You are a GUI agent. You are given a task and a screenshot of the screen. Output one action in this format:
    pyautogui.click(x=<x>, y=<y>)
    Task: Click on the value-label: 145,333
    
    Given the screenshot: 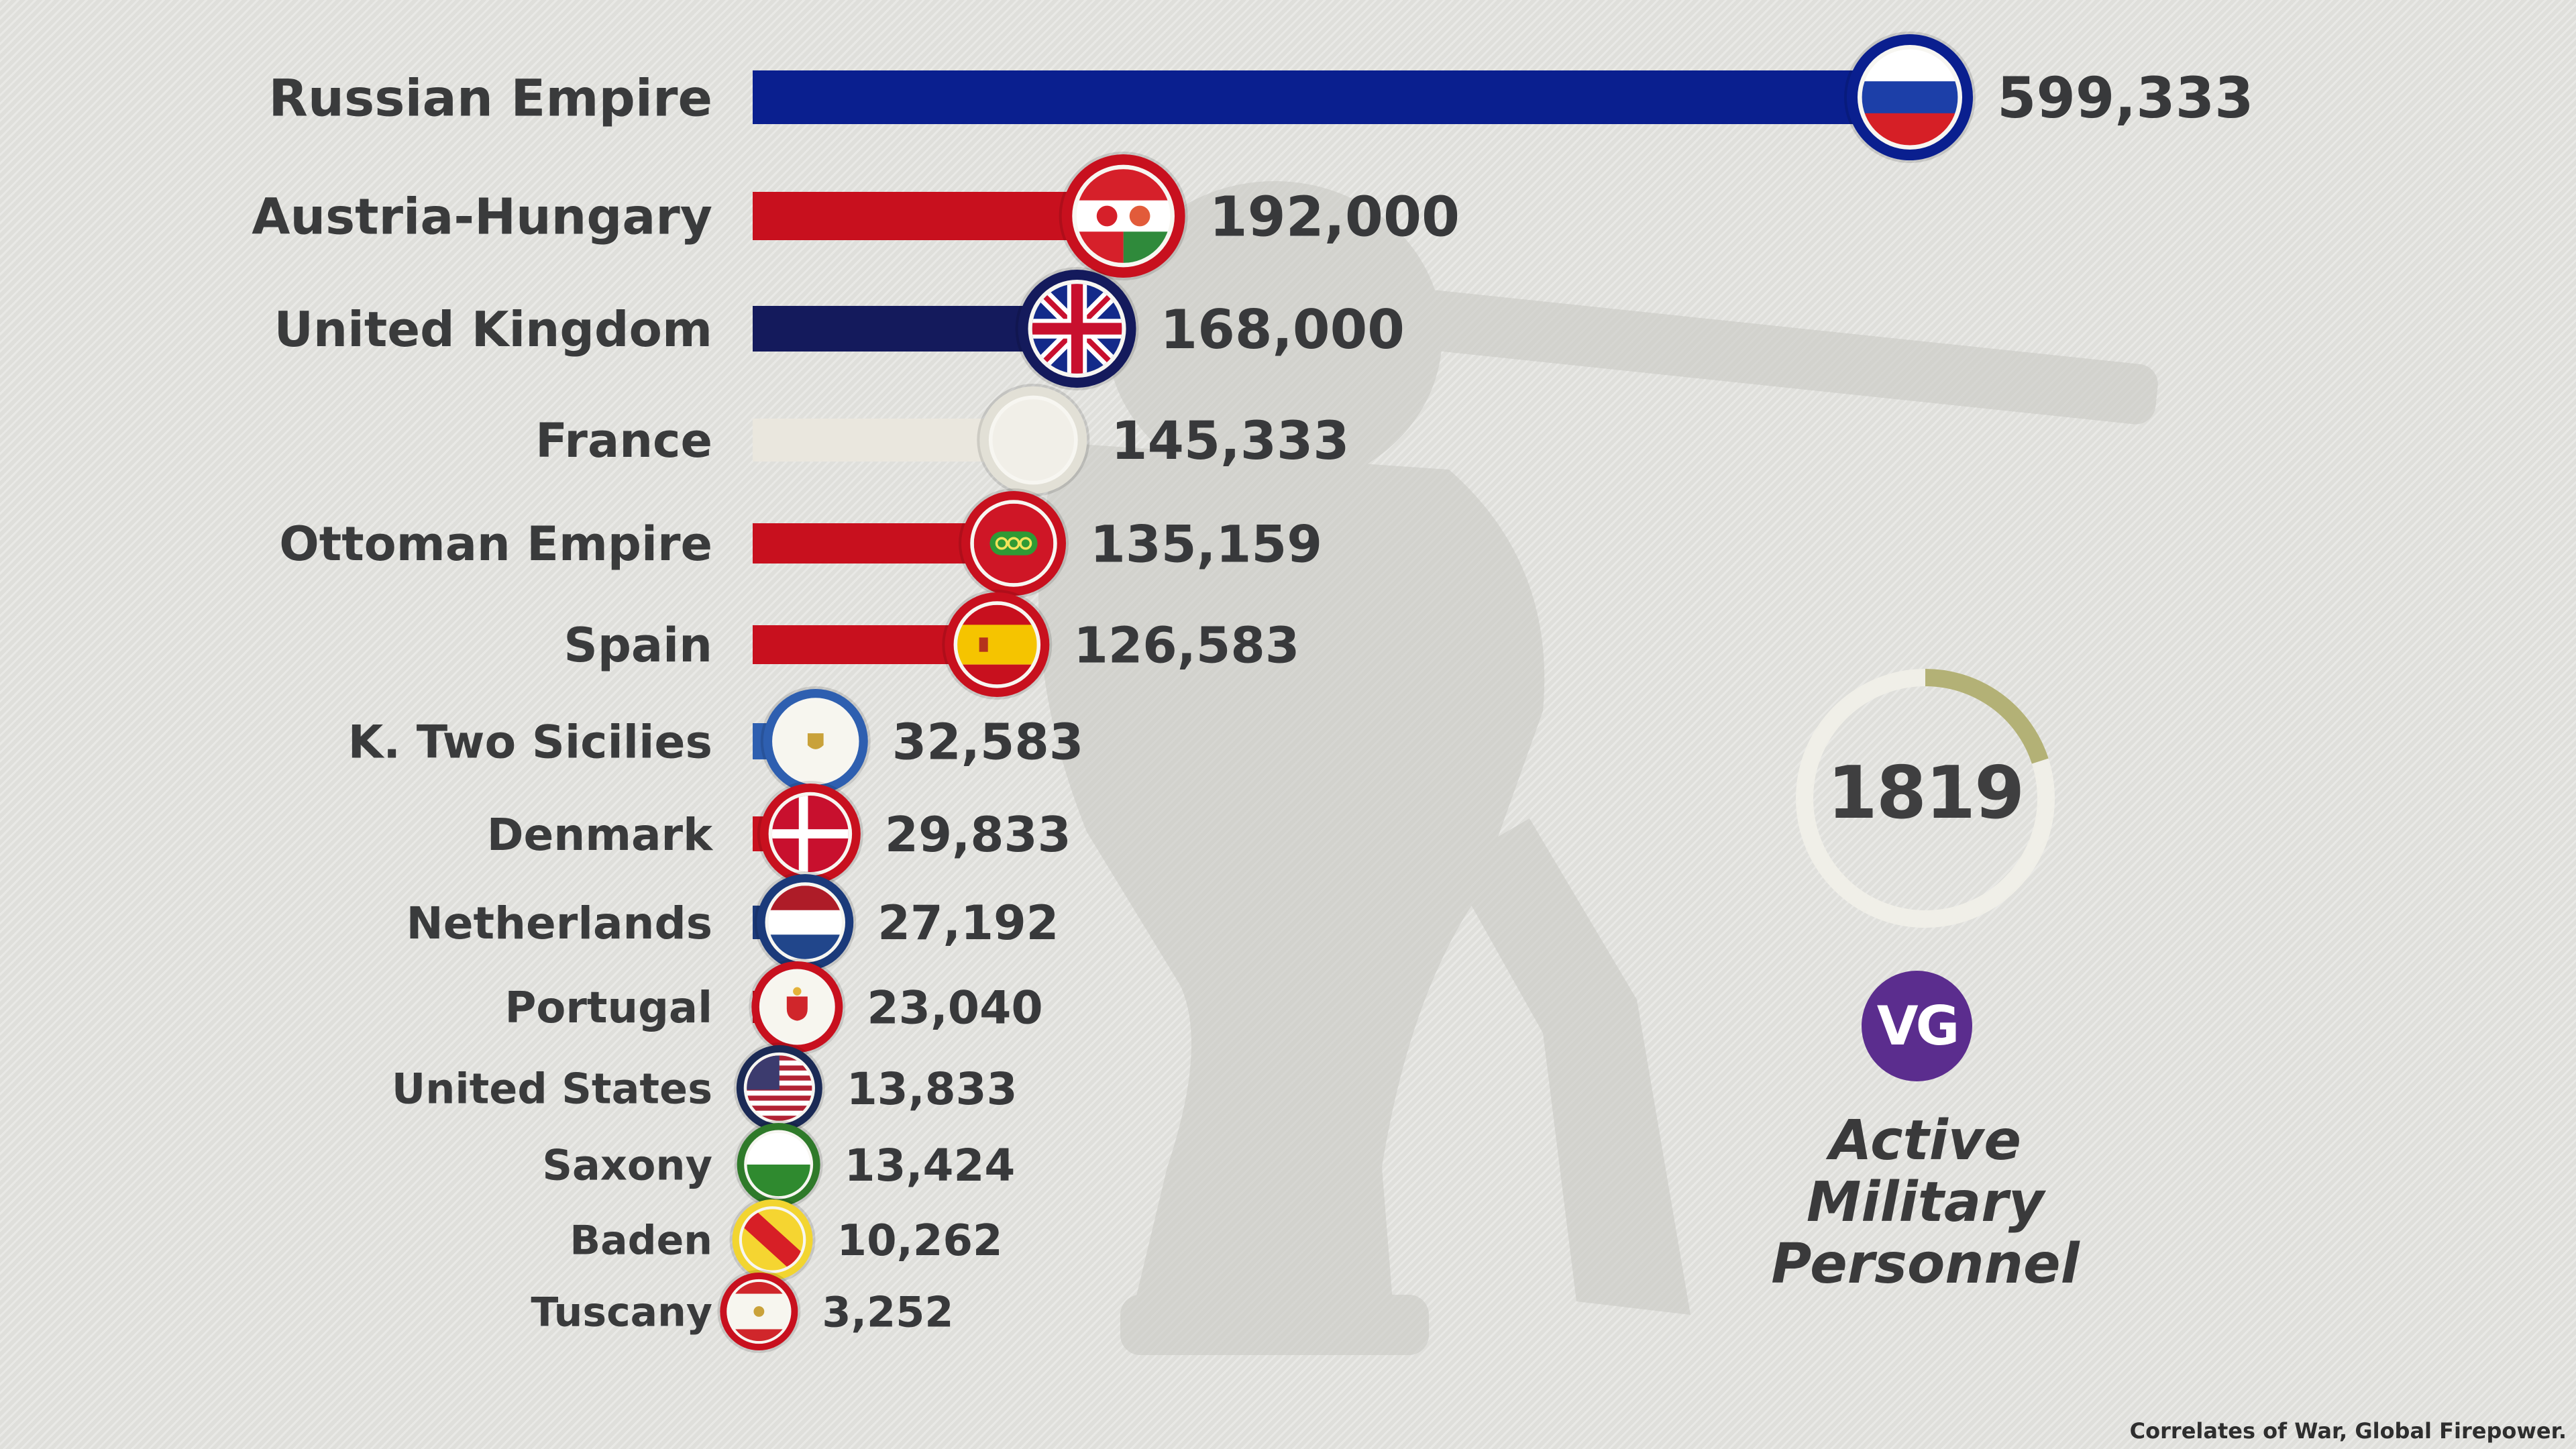 What is the action you would take?
    pyautogui.click(x=1230, y=441)
    